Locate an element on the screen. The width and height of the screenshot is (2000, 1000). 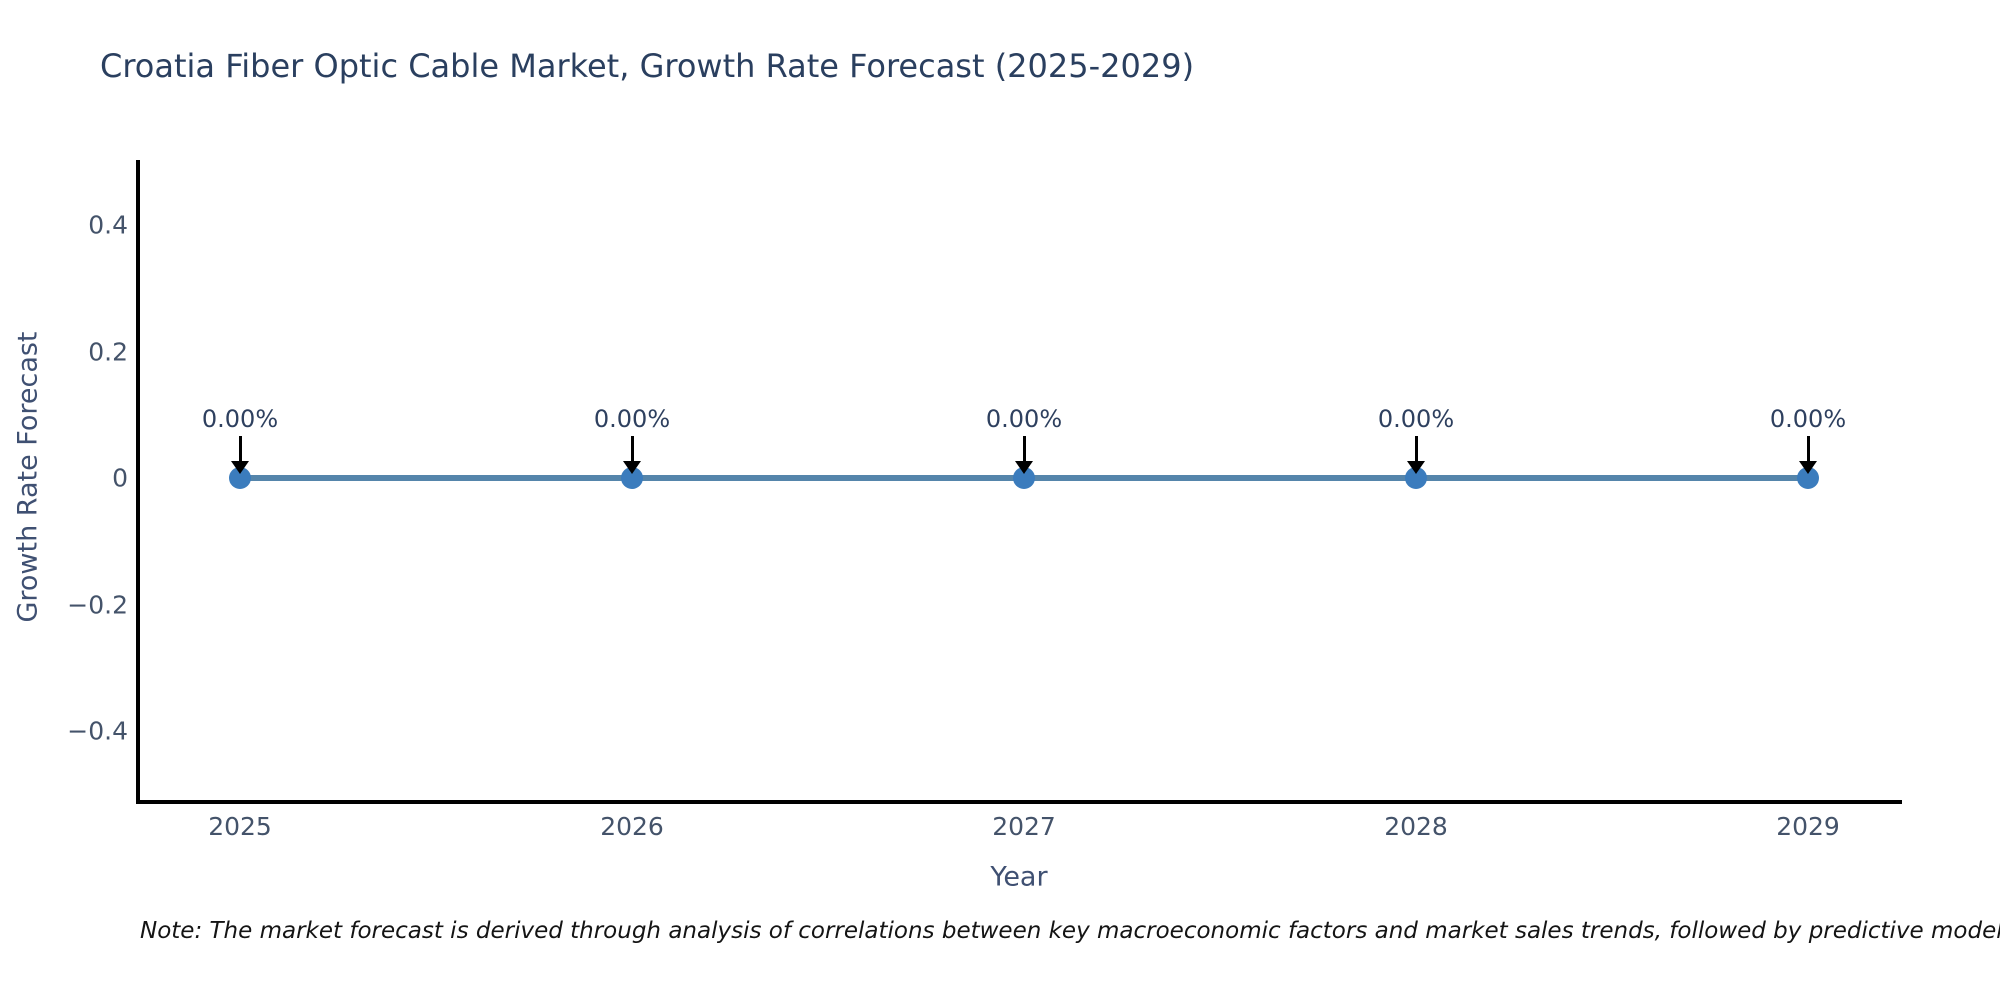
x-tick-label: 2028 is located at coordinates (1416, 826).